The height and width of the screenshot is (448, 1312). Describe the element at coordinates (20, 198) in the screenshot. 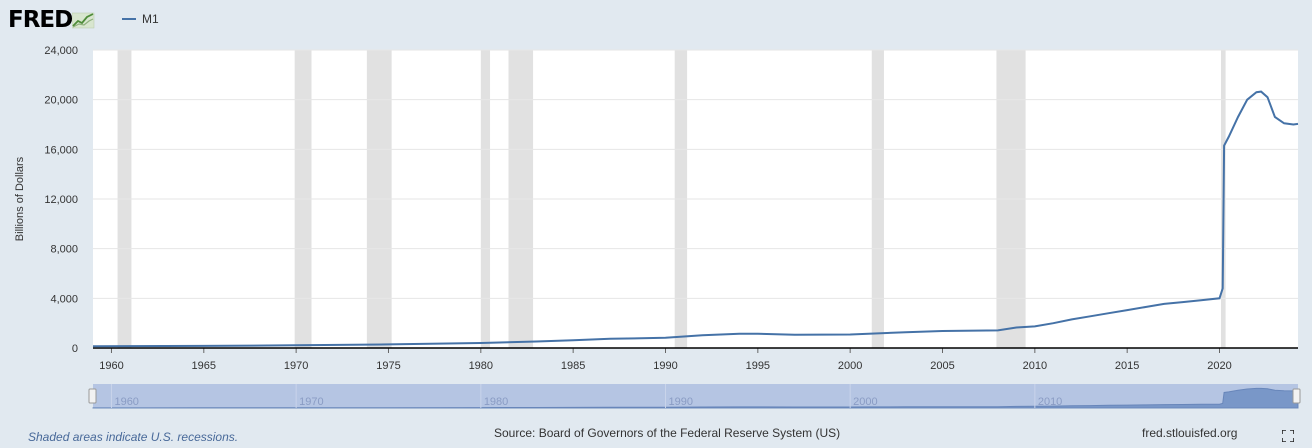

I see `y-axis-title: Billions of Dollars` at that location.